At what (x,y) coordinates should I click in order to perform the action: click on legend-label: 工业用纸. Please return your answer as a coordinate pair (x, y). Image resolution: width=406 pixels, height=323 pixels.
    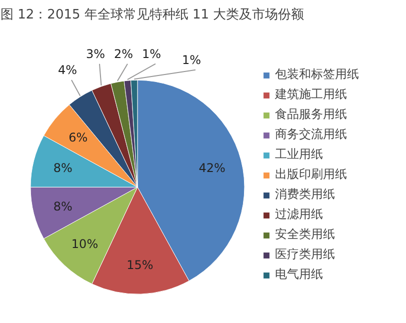
    Looking at the image, I should click on (299, 154).